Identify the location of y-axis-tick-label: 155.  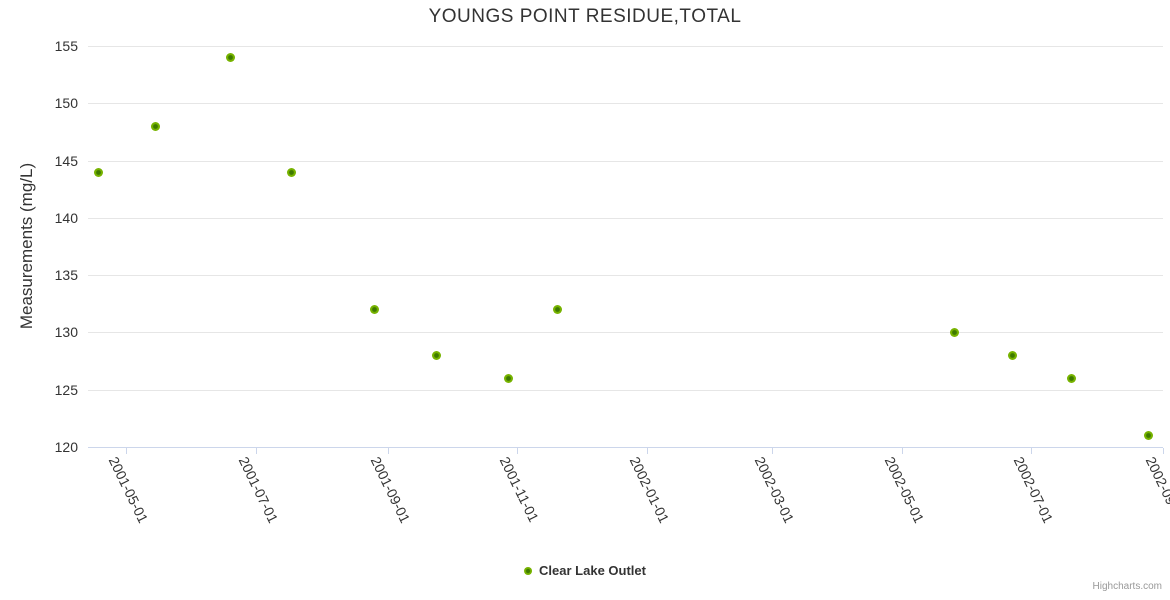
(66, 46).